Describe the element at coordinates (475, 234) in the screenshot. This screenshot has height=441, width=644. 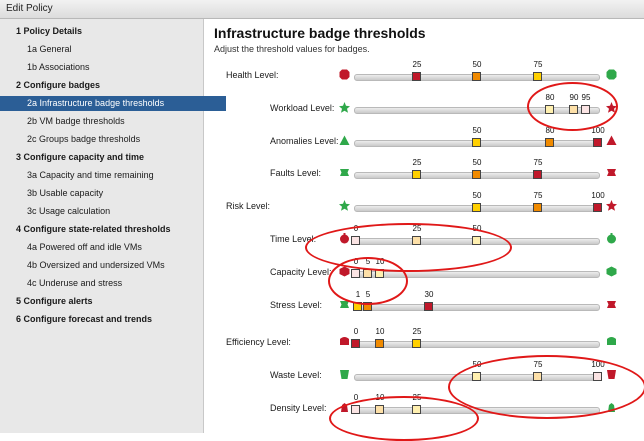
I see `threshold-slider-track: 0 25 50` at that location.